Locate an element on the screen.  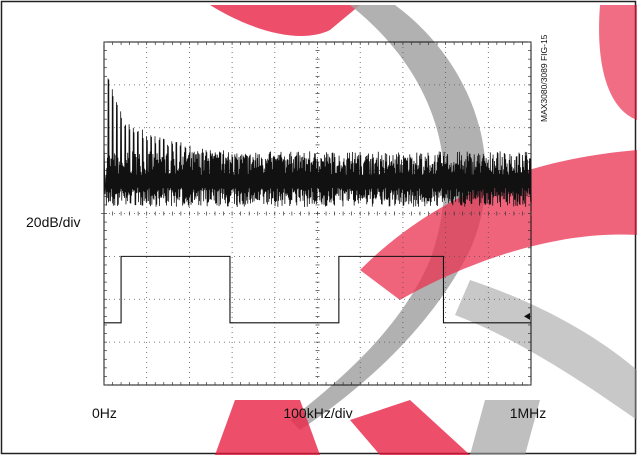
x-end-label: 1MHz is located at coordinates (528, 413).